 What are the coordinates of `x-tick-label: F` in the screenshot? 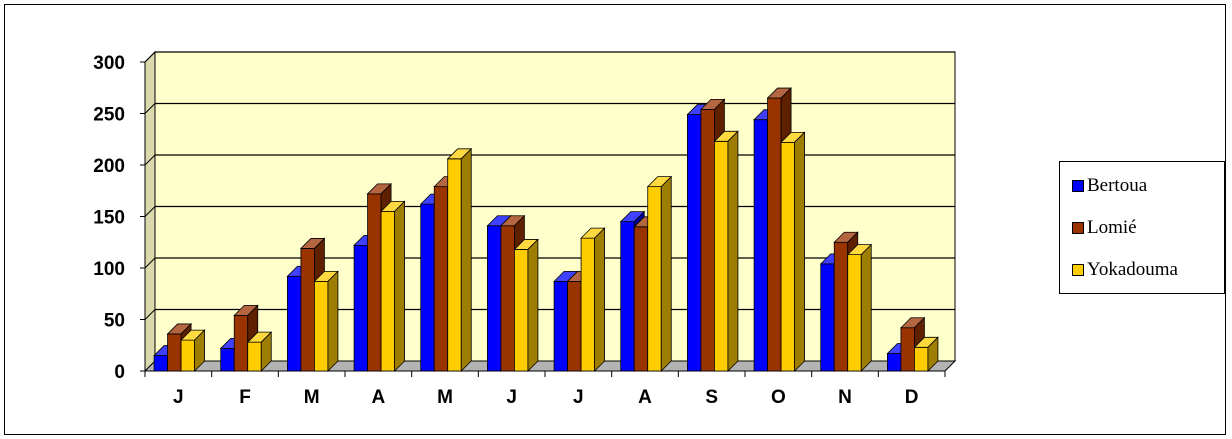 It's located at (245, 397).